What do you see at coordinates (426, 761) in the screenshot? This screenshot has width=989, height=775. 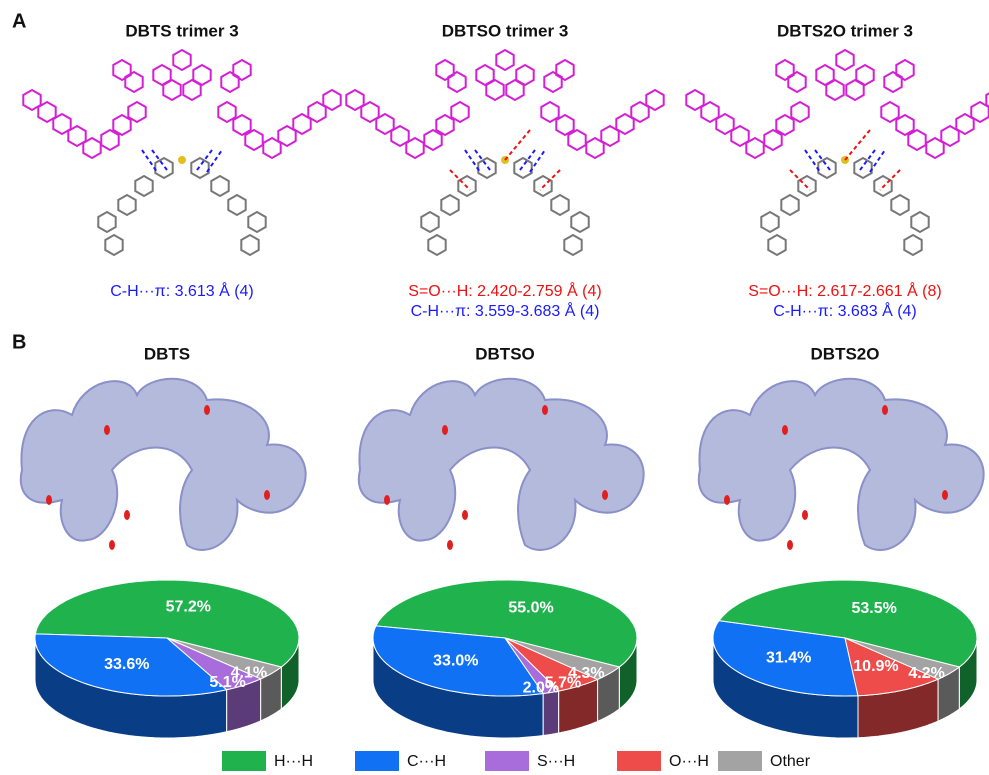 I see `legend-label: C···H` at bounding box center [426, 761].